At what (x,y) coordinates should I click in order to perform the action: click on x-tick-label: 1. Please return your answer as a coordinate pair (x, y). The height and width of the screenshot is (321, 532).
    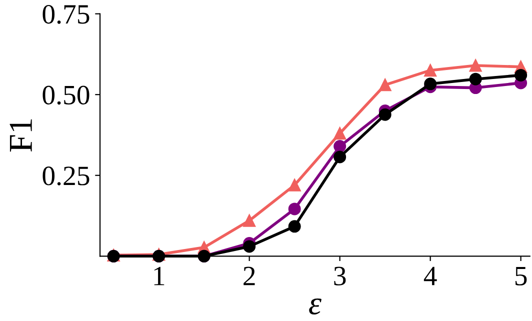
    Looking at the image, I should click on (159, 276).